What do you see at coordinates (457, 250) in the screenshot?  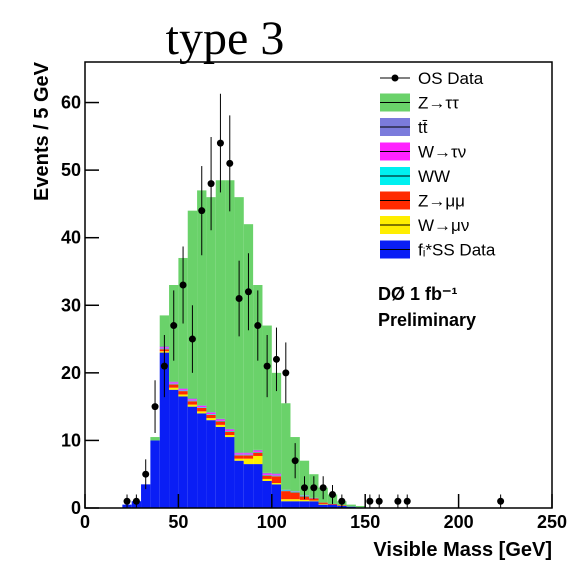 I see `legend-label: fᵢ*SS Data` at bounding box center [457, 250].